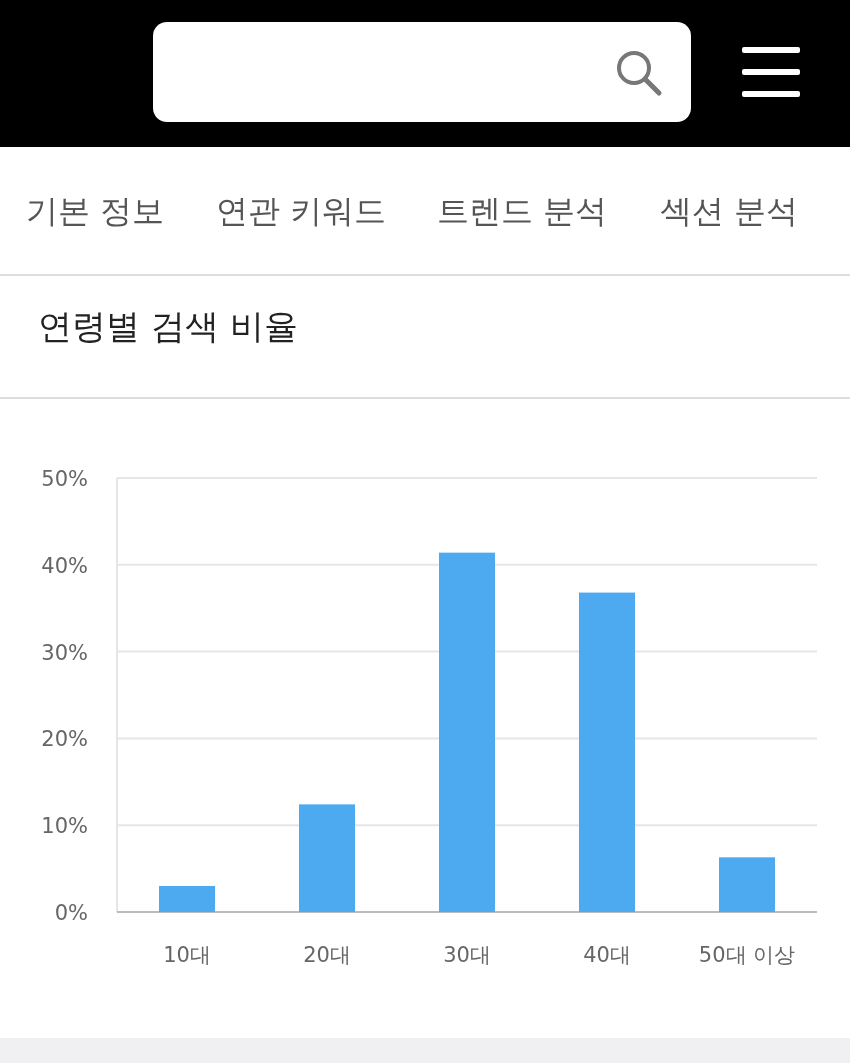  Describe the element at coordinates (64, 739) in the screenshot. I see `y-tick-label: 20%` at that location.